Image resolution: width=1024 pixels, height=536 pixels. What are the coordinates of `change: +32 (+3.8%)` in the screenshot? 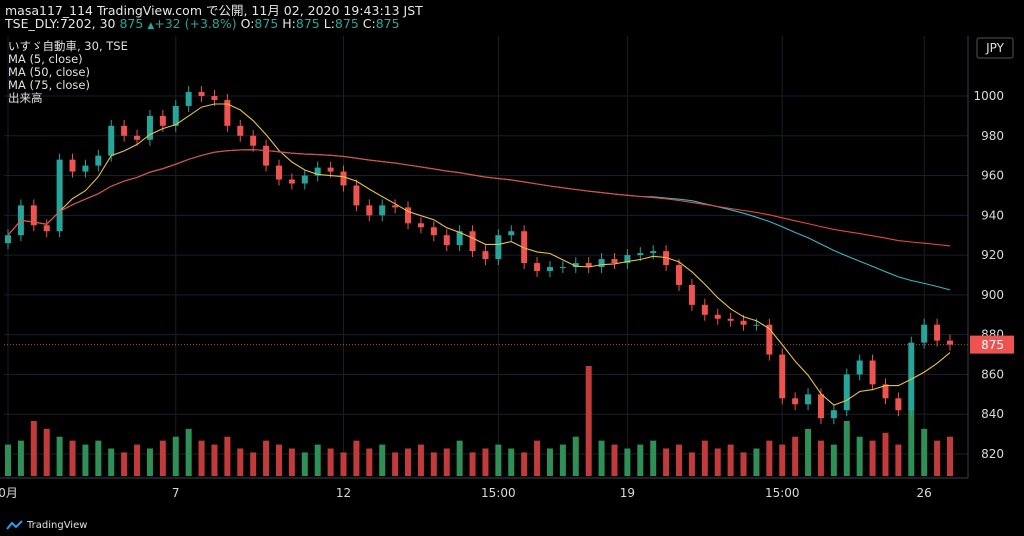 It's located at (195, 23).